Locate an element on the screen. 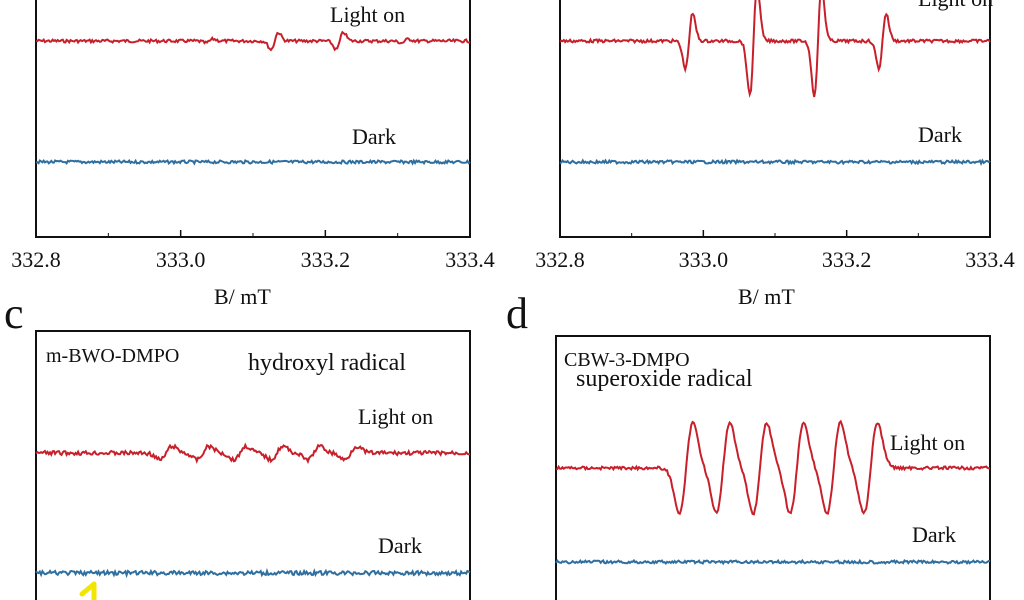  panel-letter-d: d is located at coordinates (517, 313).